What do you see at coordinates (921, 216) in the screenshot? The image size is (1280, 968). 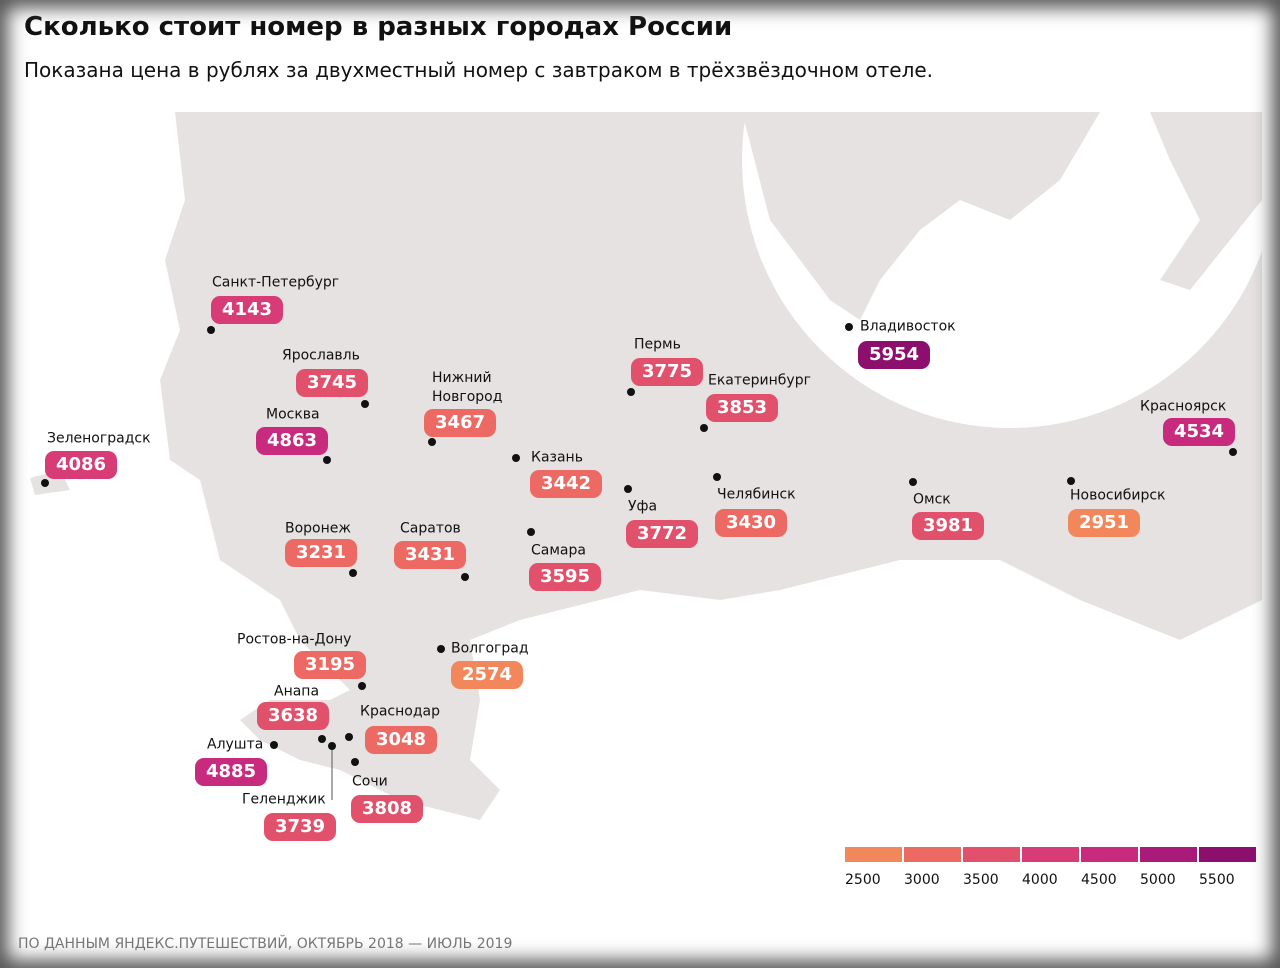 I see `inset-land` at bounding box center [921, 216].